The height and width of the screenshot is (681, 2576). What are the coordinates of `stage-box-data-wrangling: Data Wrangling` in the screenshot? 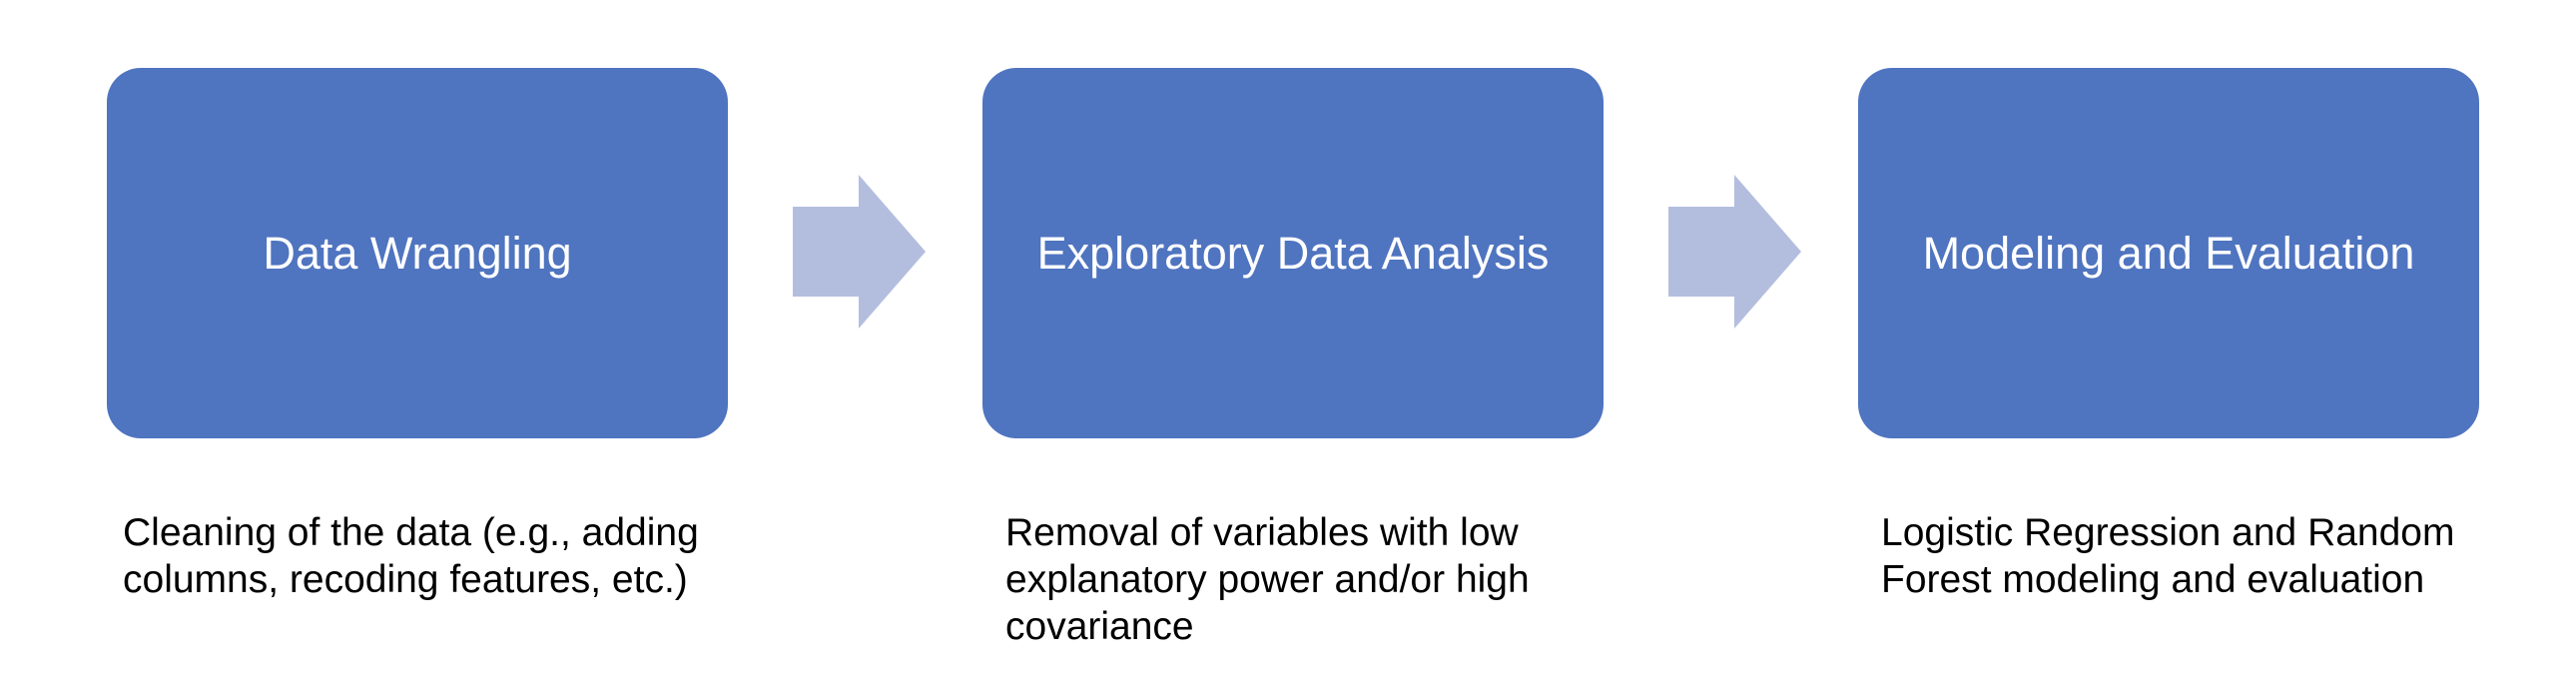 It's located at (418, 253).